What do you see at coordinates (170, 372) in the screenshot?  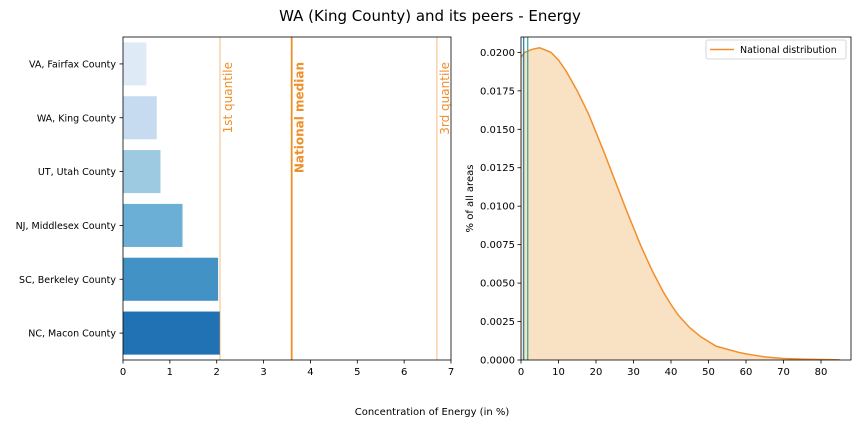 I see `x-tick-label: 1` at bounding box center [170, 372].